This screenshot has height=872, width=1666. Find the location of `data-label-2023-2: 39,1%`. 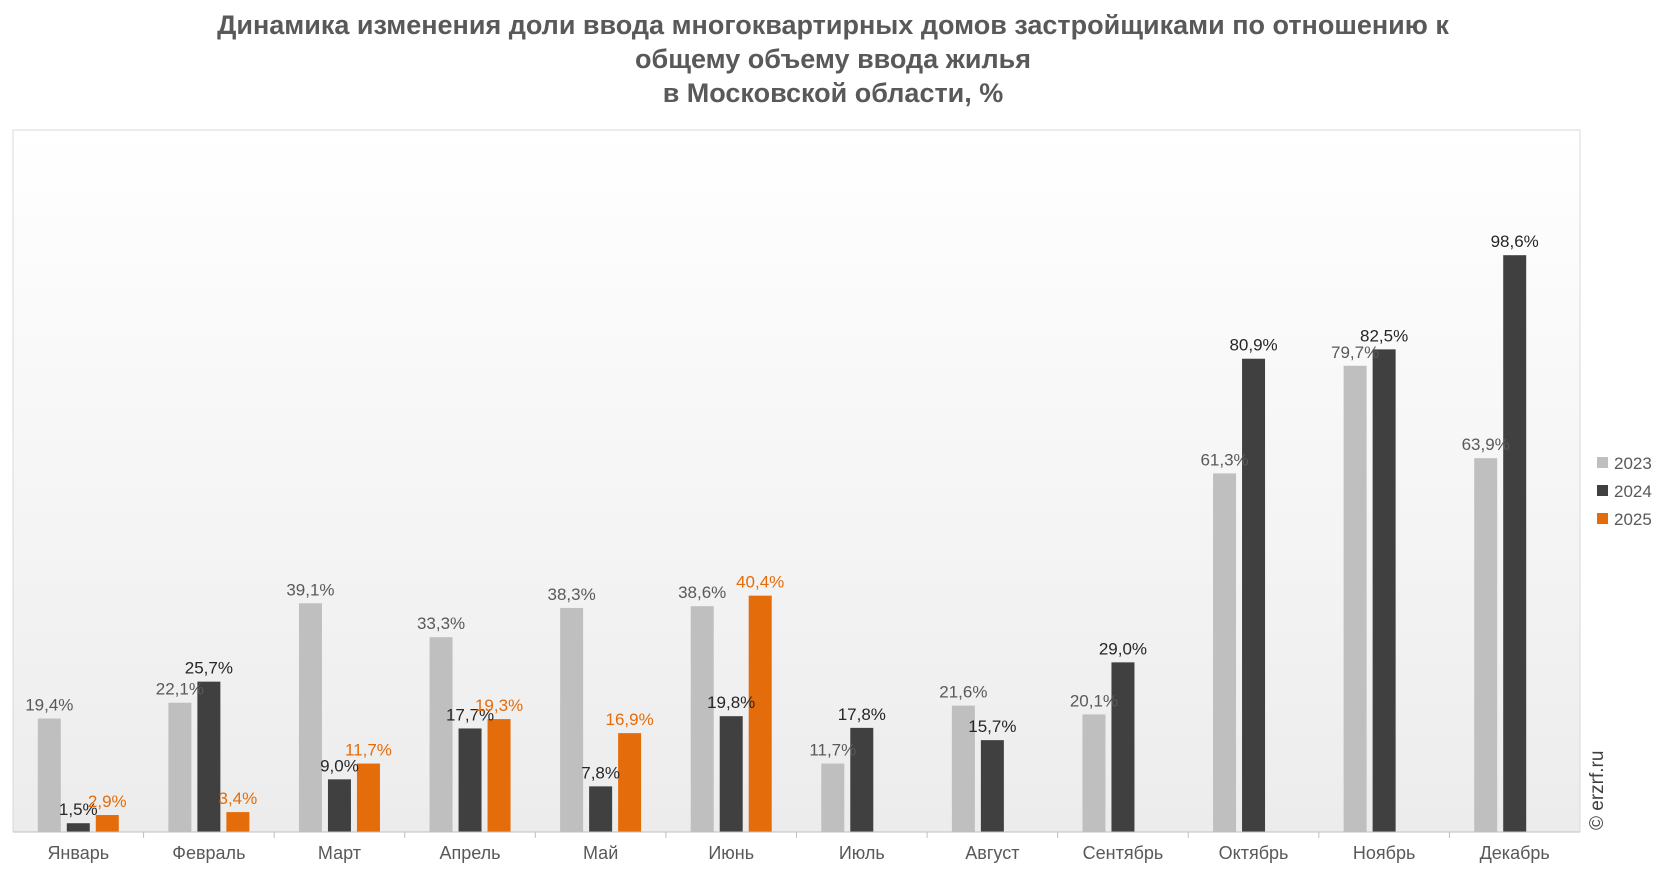

data-label-2023-2: 39,1% is located at coordinates (310, 589).